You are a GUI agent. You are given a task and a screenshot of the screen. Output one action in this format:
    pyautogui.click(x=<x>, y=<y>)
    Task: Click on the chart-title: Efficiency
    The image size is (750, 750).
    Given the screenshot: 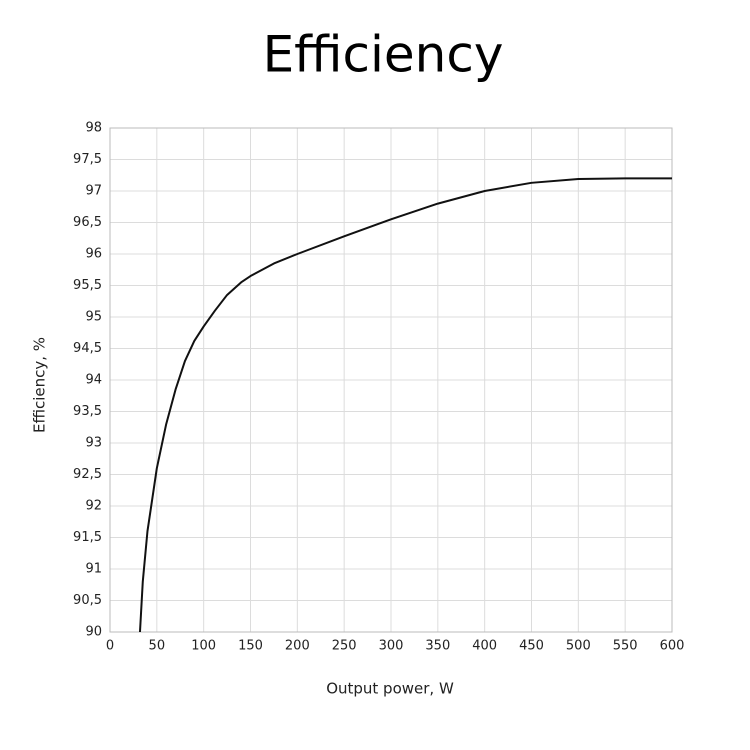 What is the action you would take?
    pyautogui.click(x=383, y=55)
    